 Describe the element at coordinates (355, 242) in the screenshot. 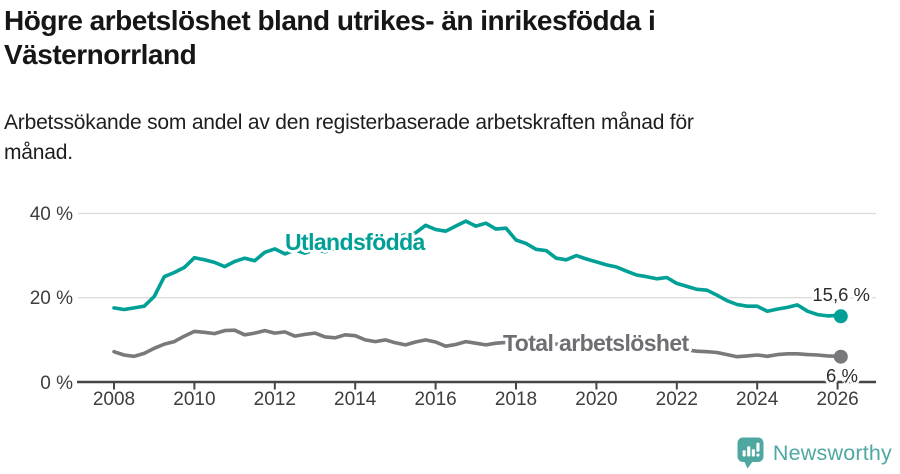

I see `series-label-utlandsfodda: Utlandsfödda` at that location.